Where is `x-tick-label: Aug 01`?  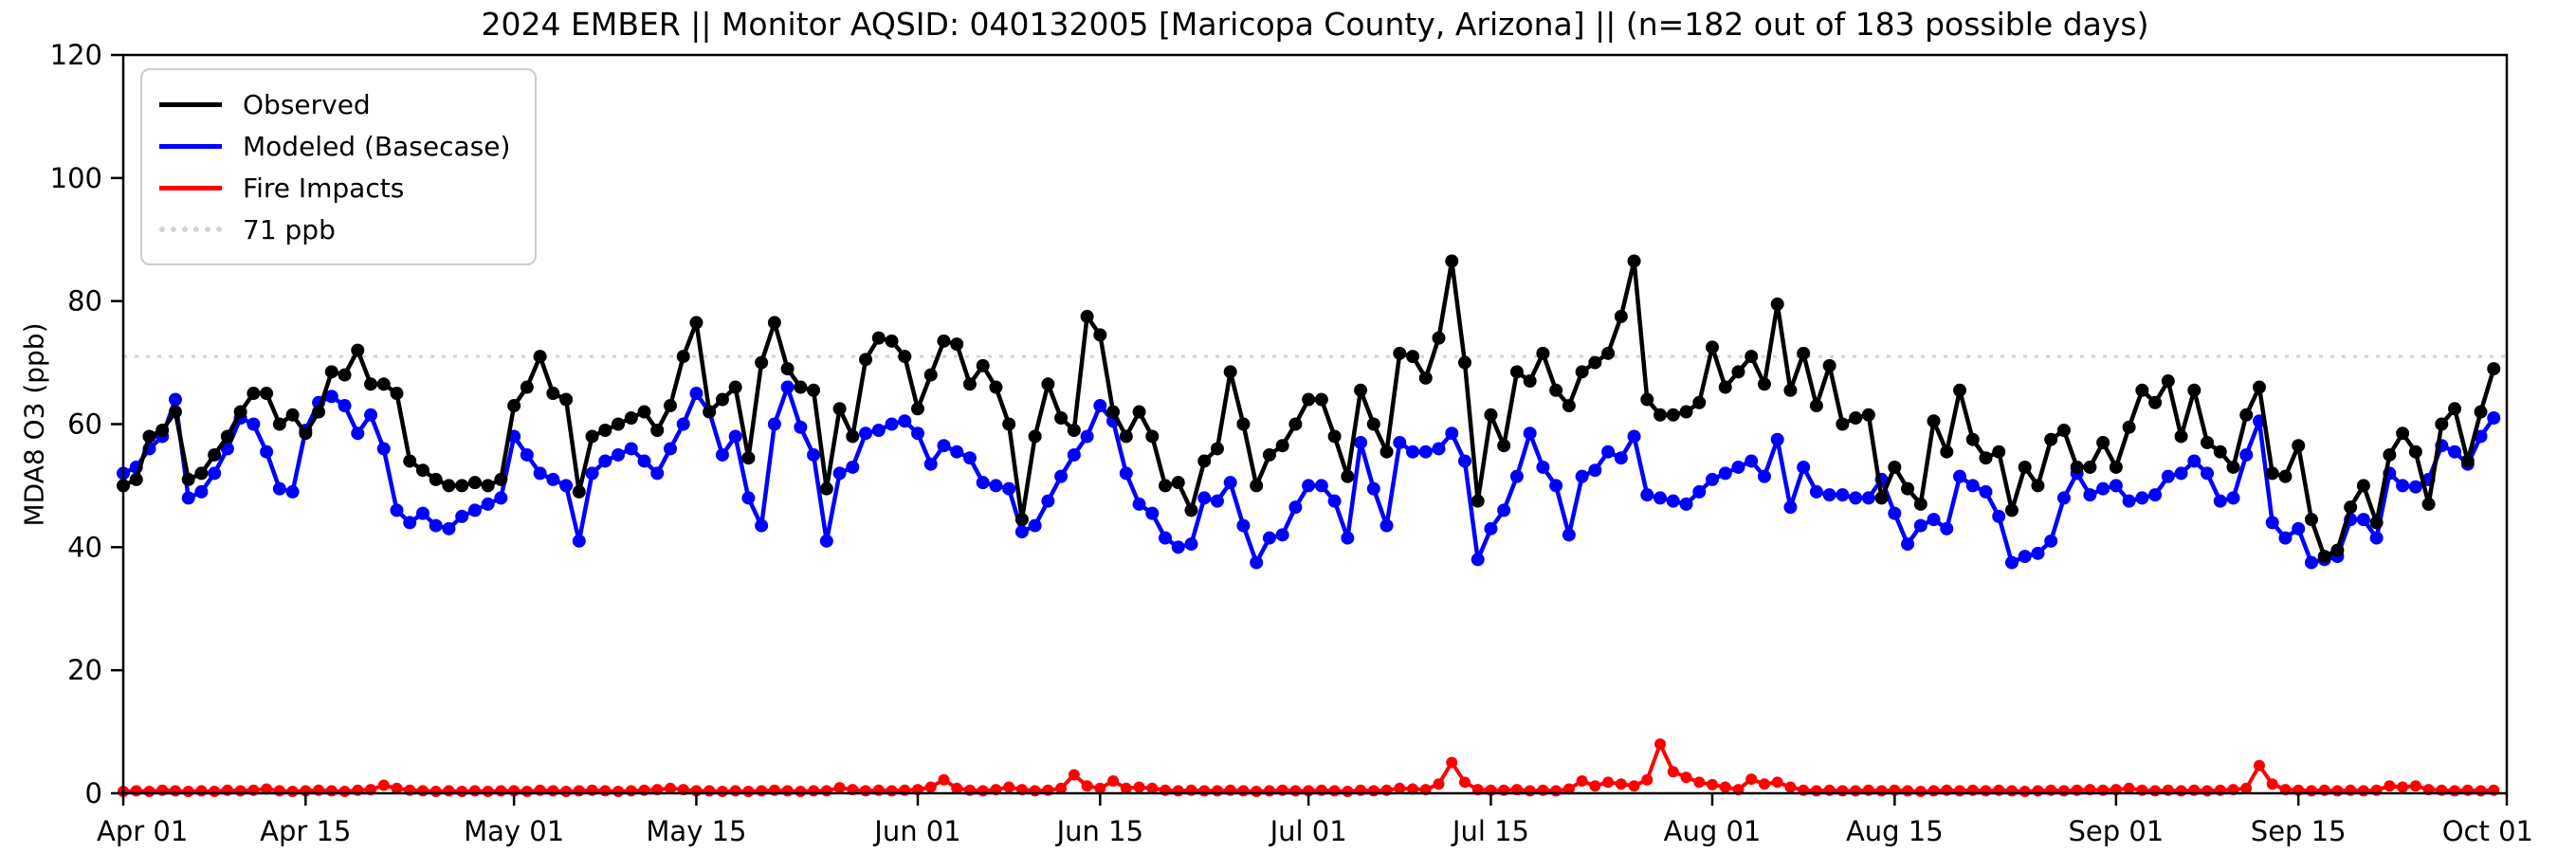 x-tick-label: Aug 01 is located at coordinates (1713, 831).